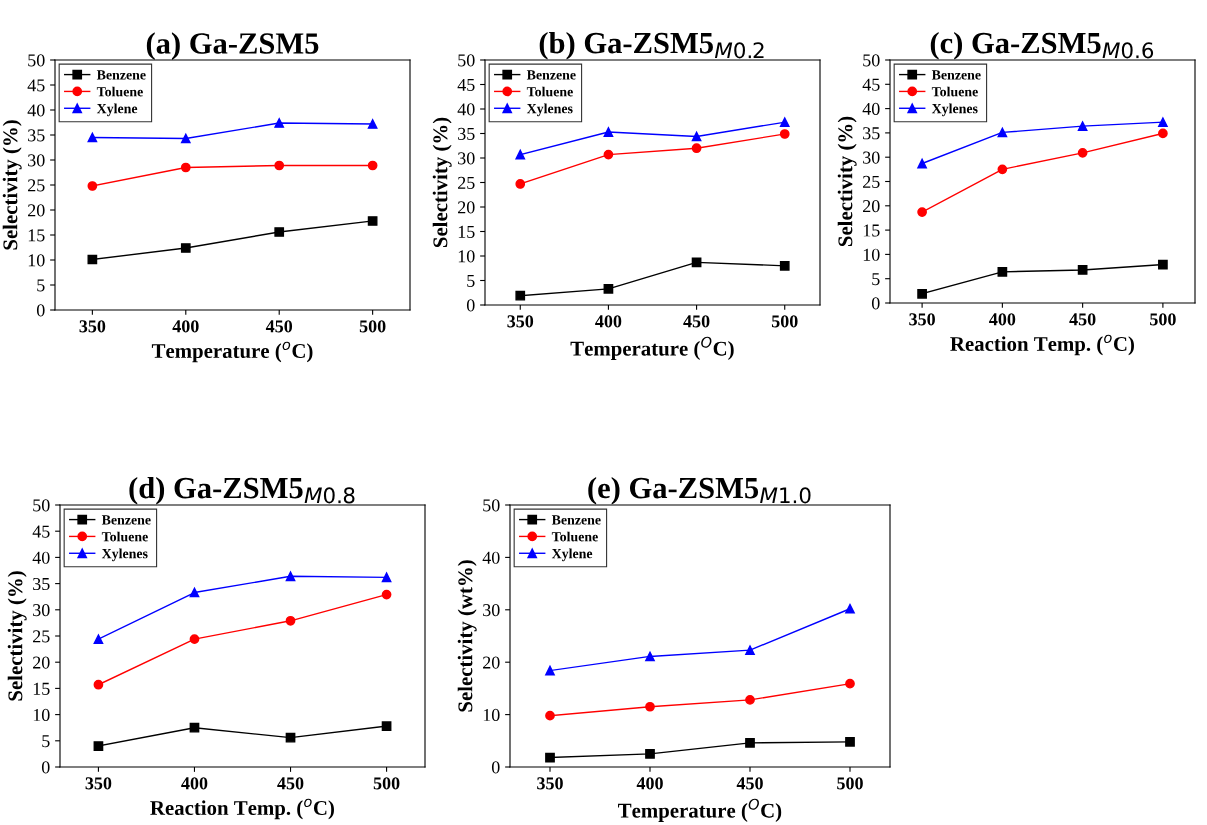  What do you see at coordinates (41, 531) in the screenshot?
I see `y-tick-label: 45` at bounding box center [41, 531].